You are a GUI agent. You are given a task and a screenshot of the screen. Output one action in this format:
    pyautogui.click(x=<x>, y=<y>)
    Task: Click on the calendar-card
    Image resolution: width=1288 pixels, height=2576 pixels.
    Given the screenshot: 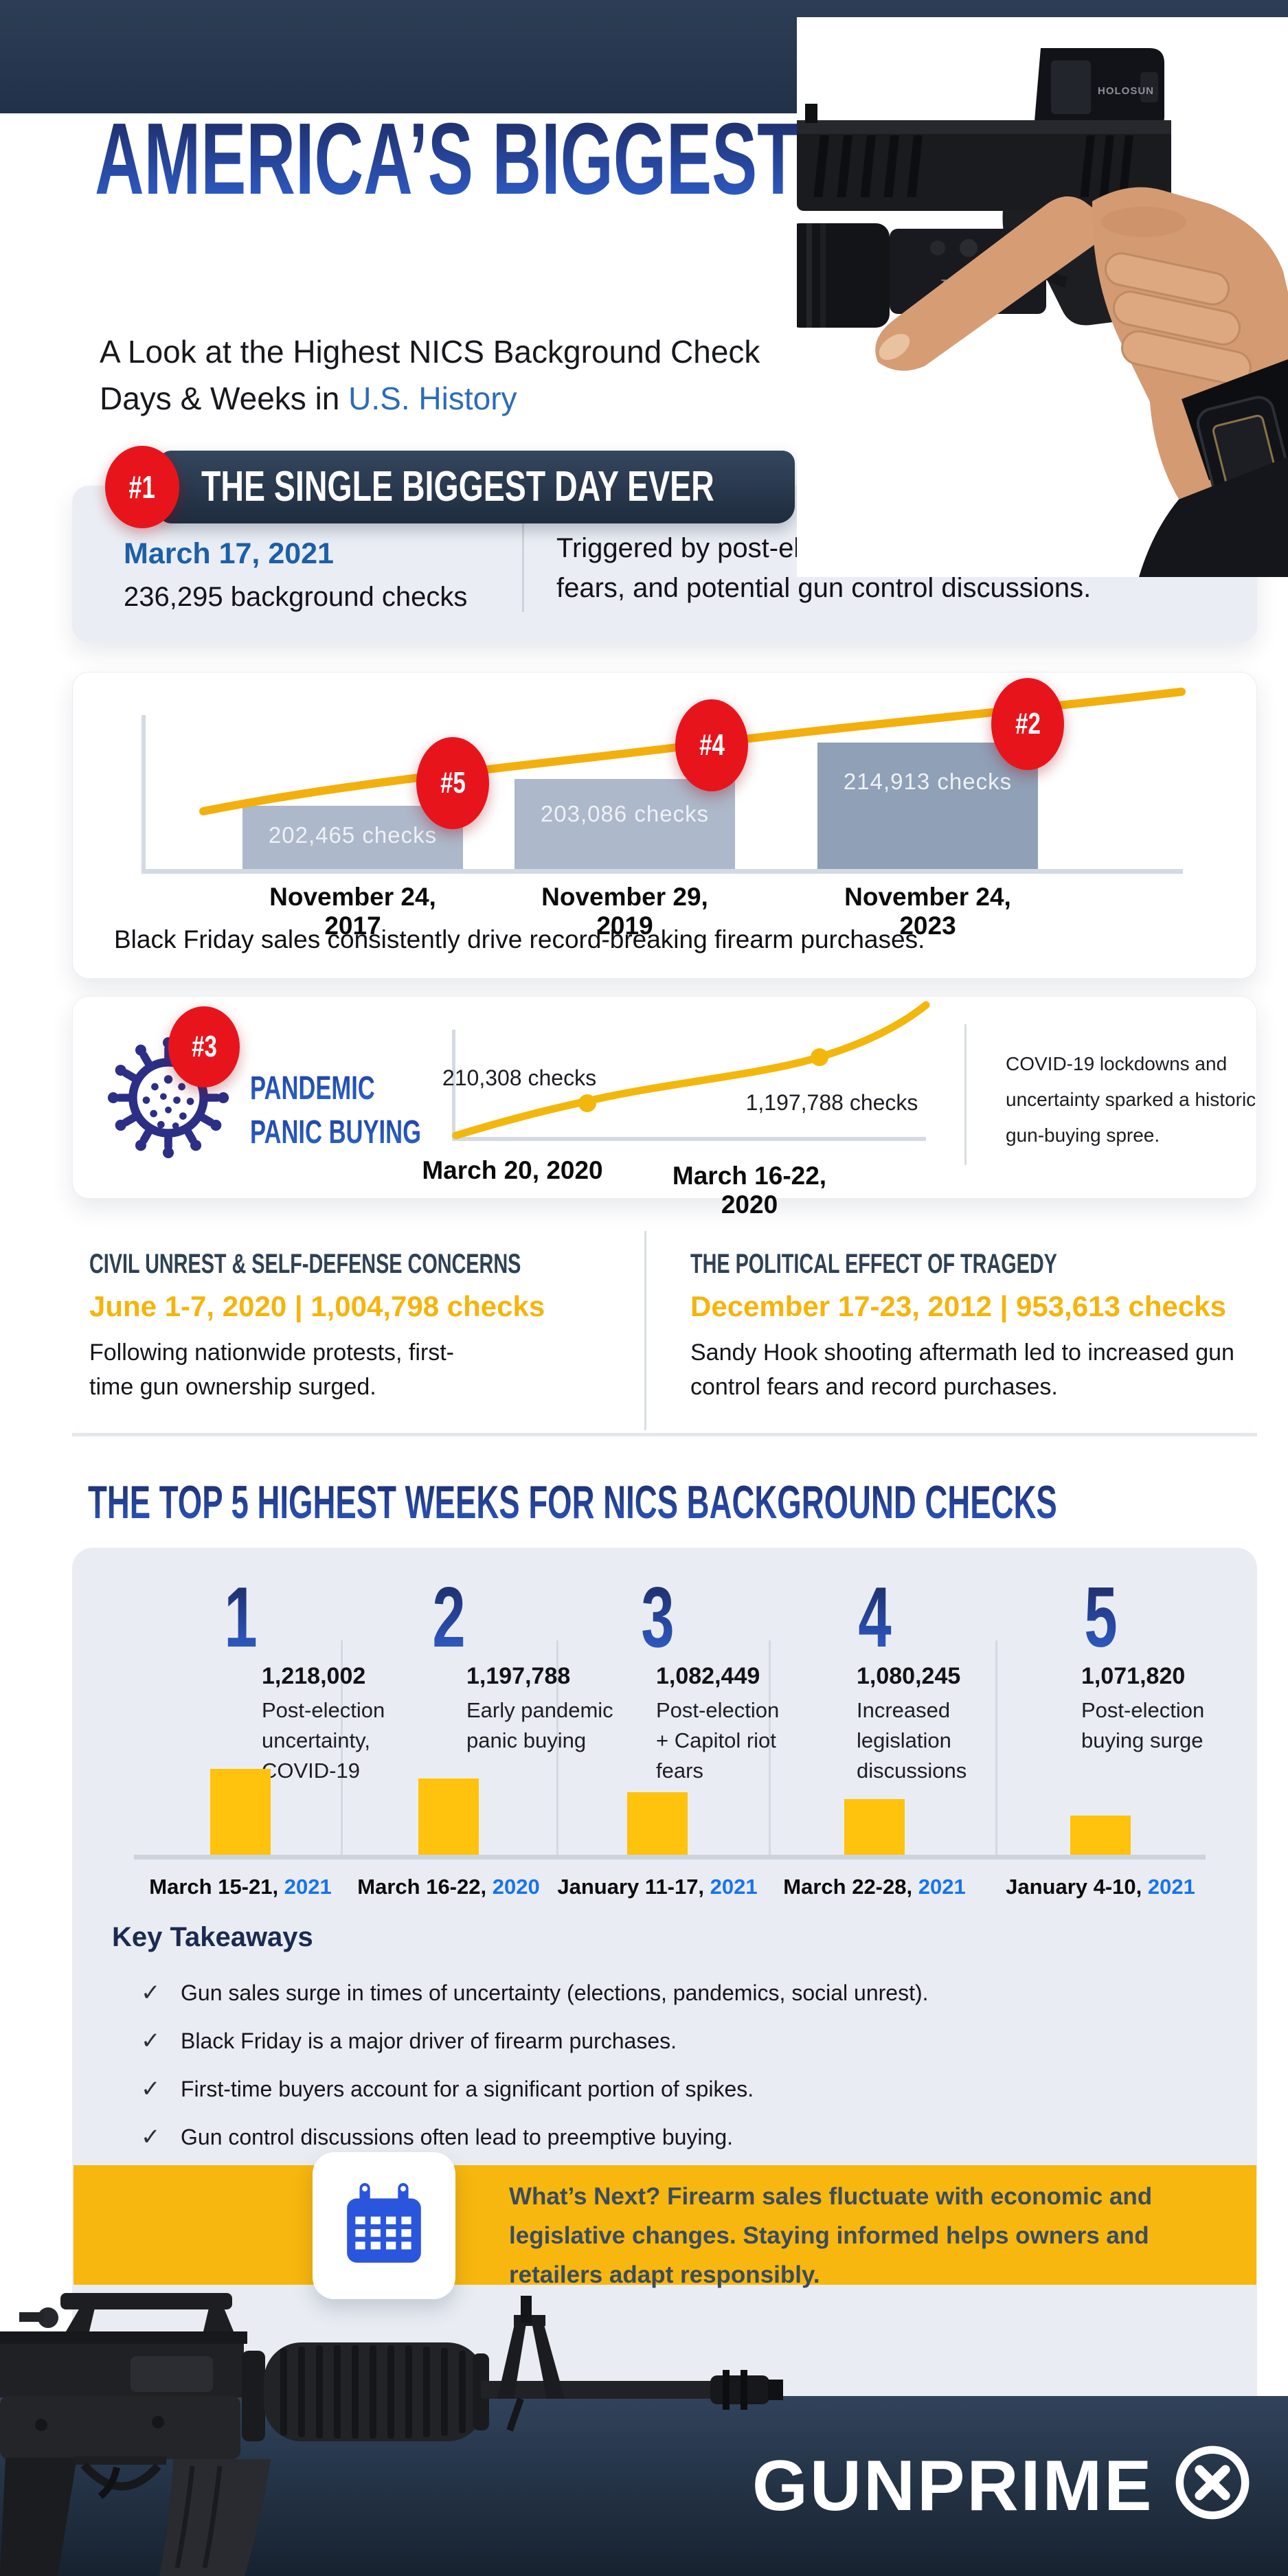 What is the action you would take?
    pyautogui.click(x=384, y=2225)
    